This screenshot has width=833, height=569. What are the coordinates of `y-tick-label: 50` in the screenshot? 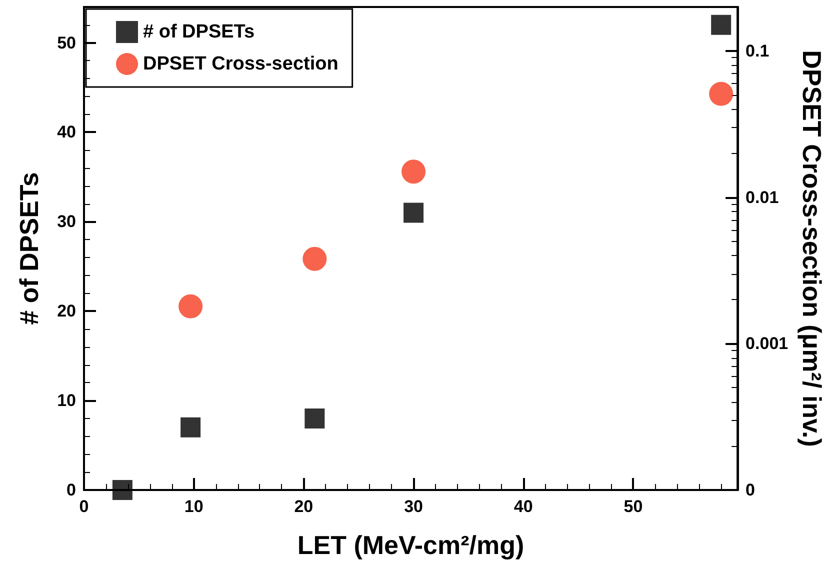 It's located at (66, 42).